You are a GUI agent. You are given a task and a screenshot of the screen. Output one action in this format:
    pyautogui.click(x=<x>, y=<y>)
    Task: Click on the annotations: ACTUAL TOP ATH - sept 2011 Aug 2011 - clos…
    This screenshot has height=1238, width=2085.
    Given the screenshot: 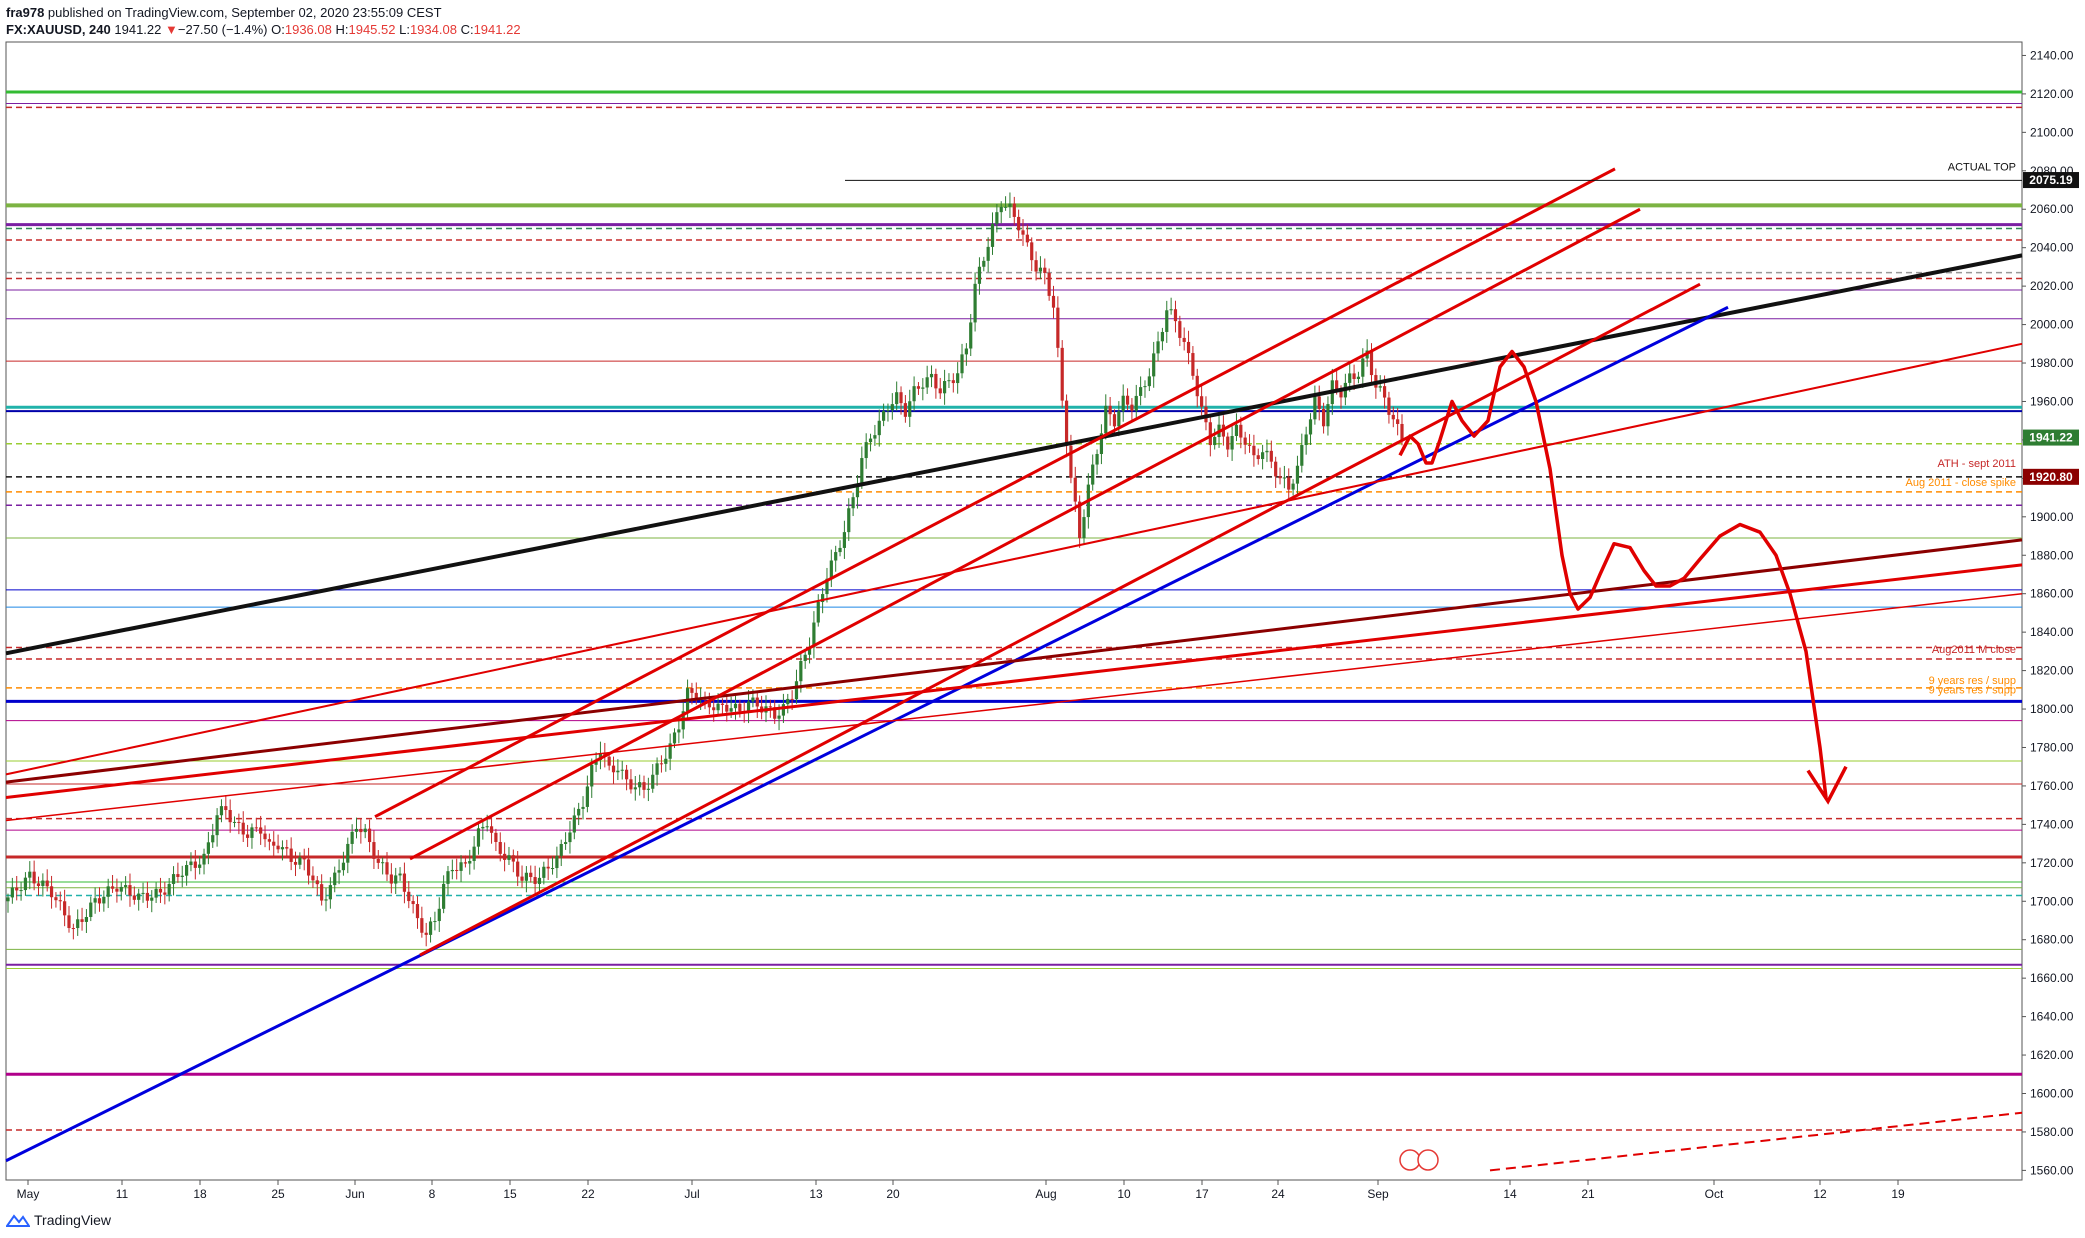 What is the action you would take?
    pyautogui.click(x=1961, y=429)
    